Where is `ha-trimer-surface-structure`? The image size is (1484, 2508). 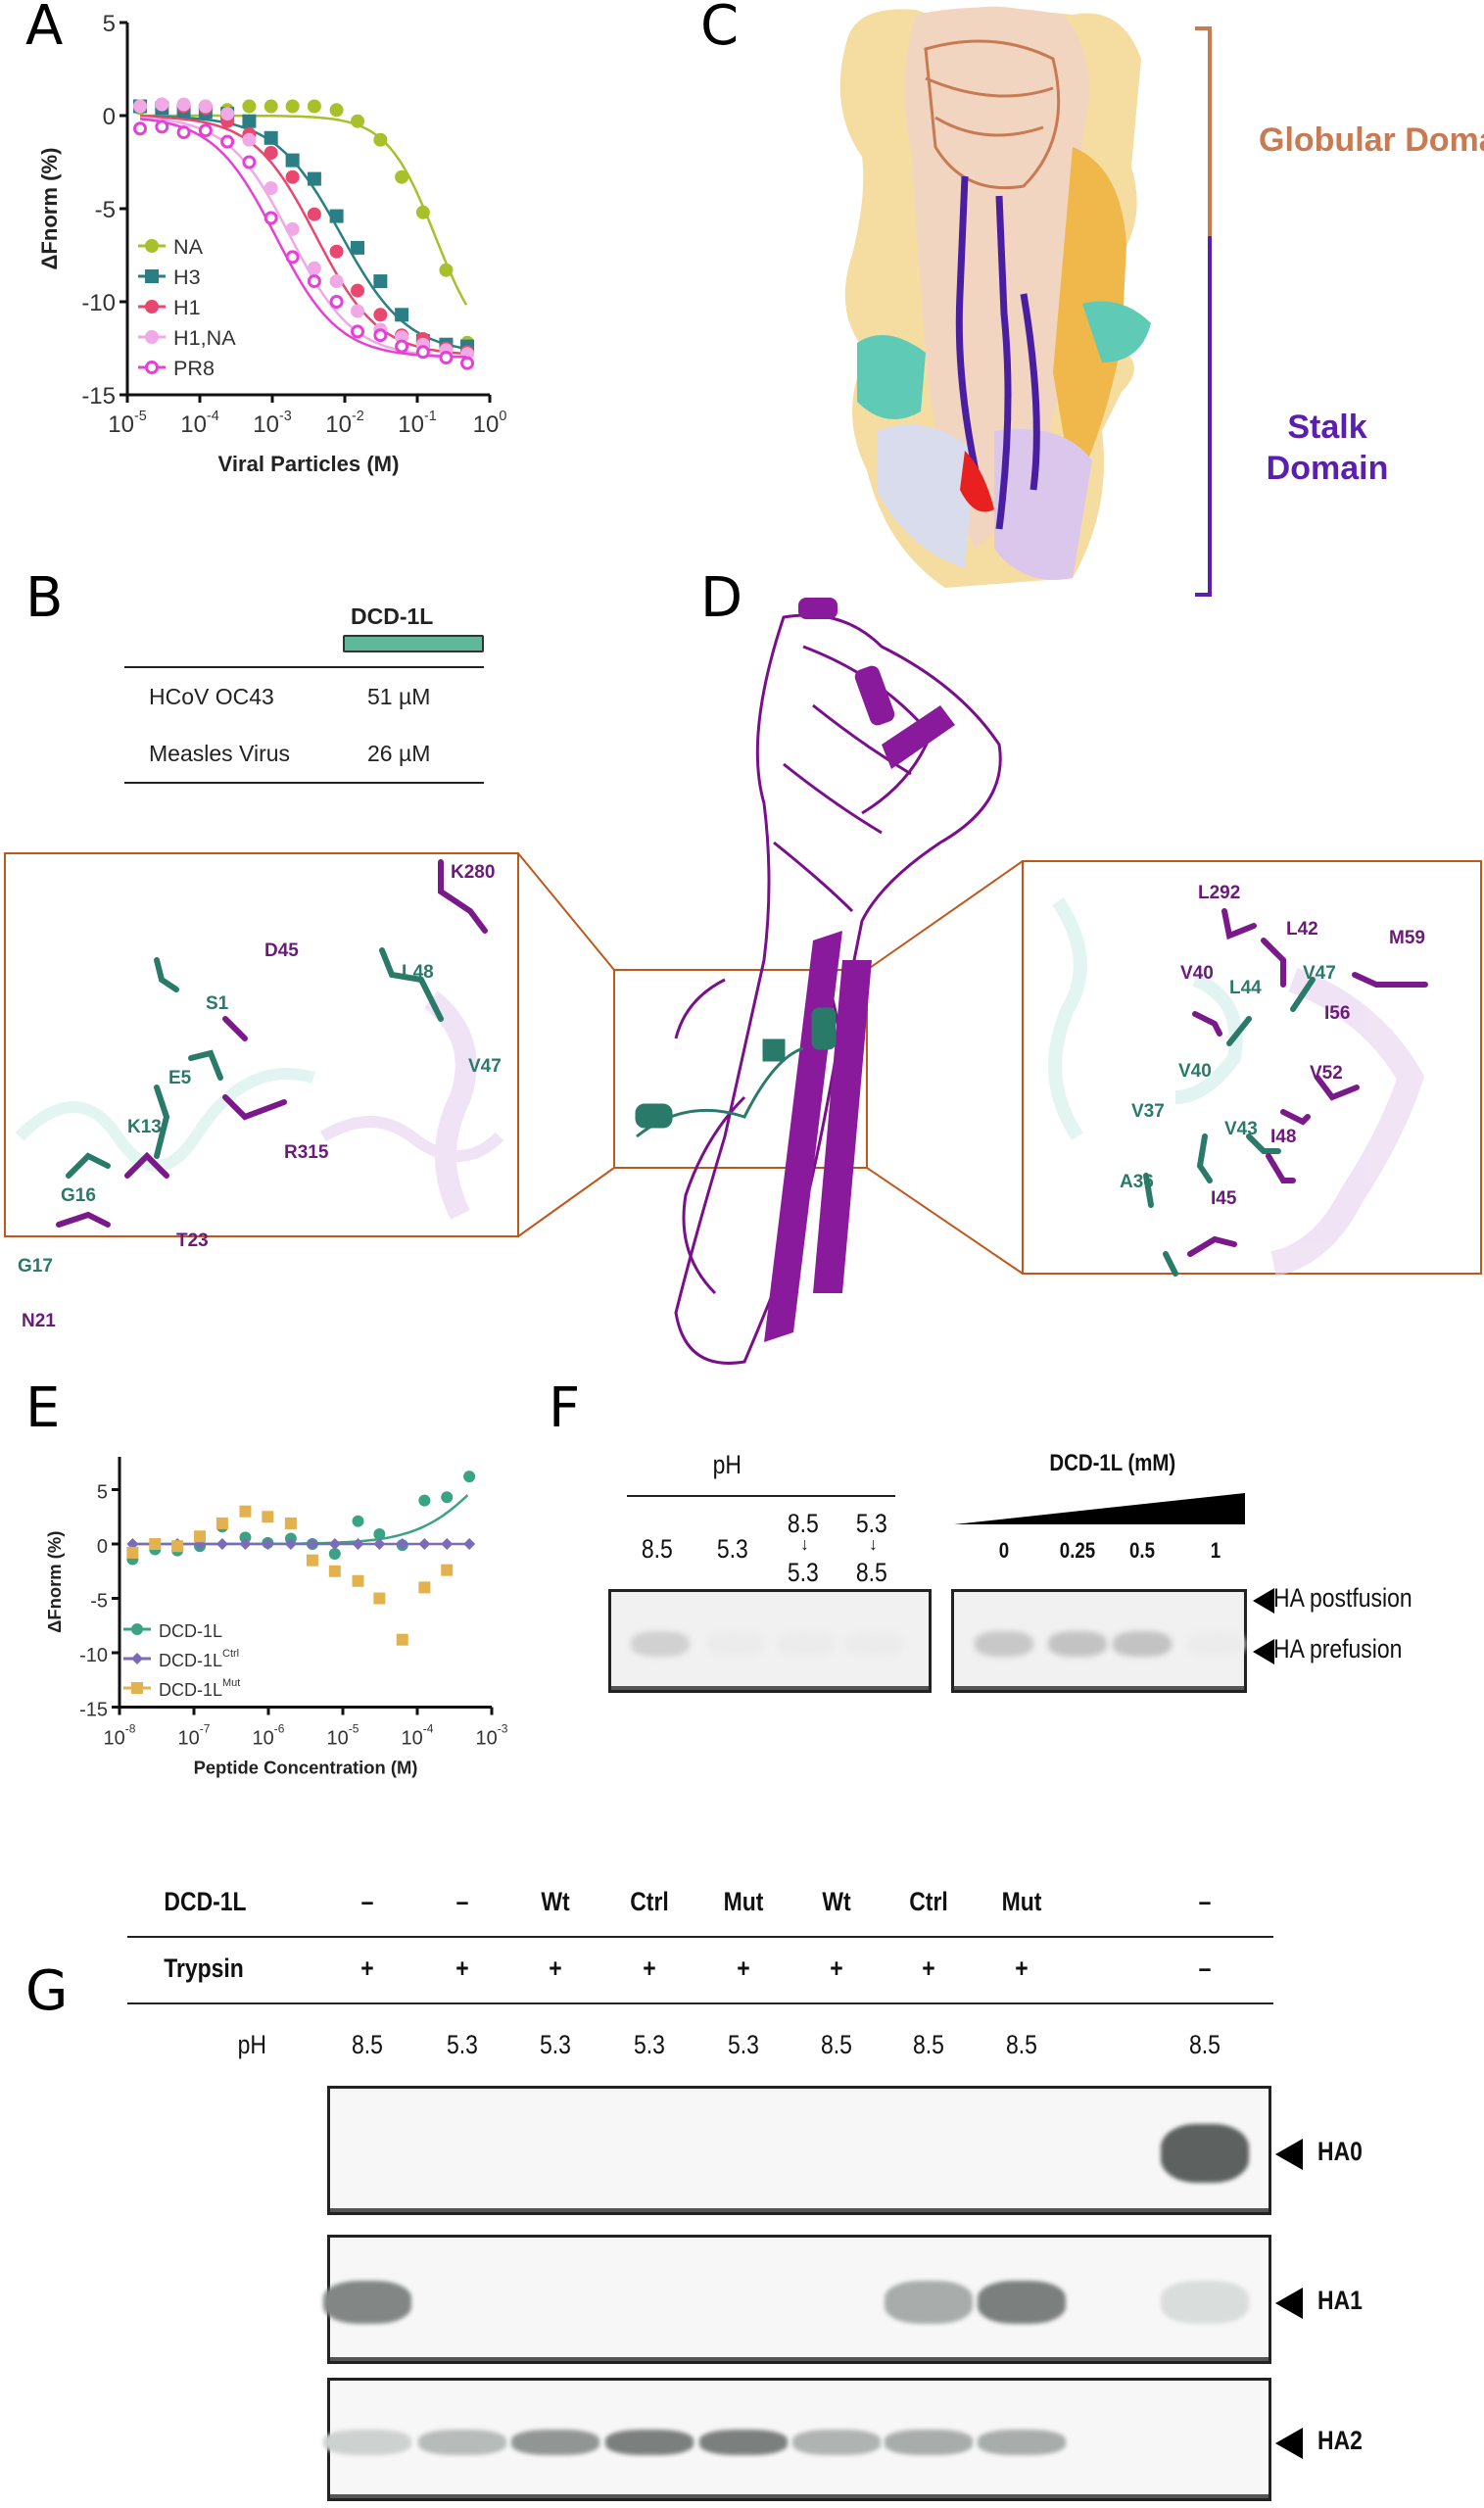 ha-trimer-surface-structure is located at coordinates (995, 297).